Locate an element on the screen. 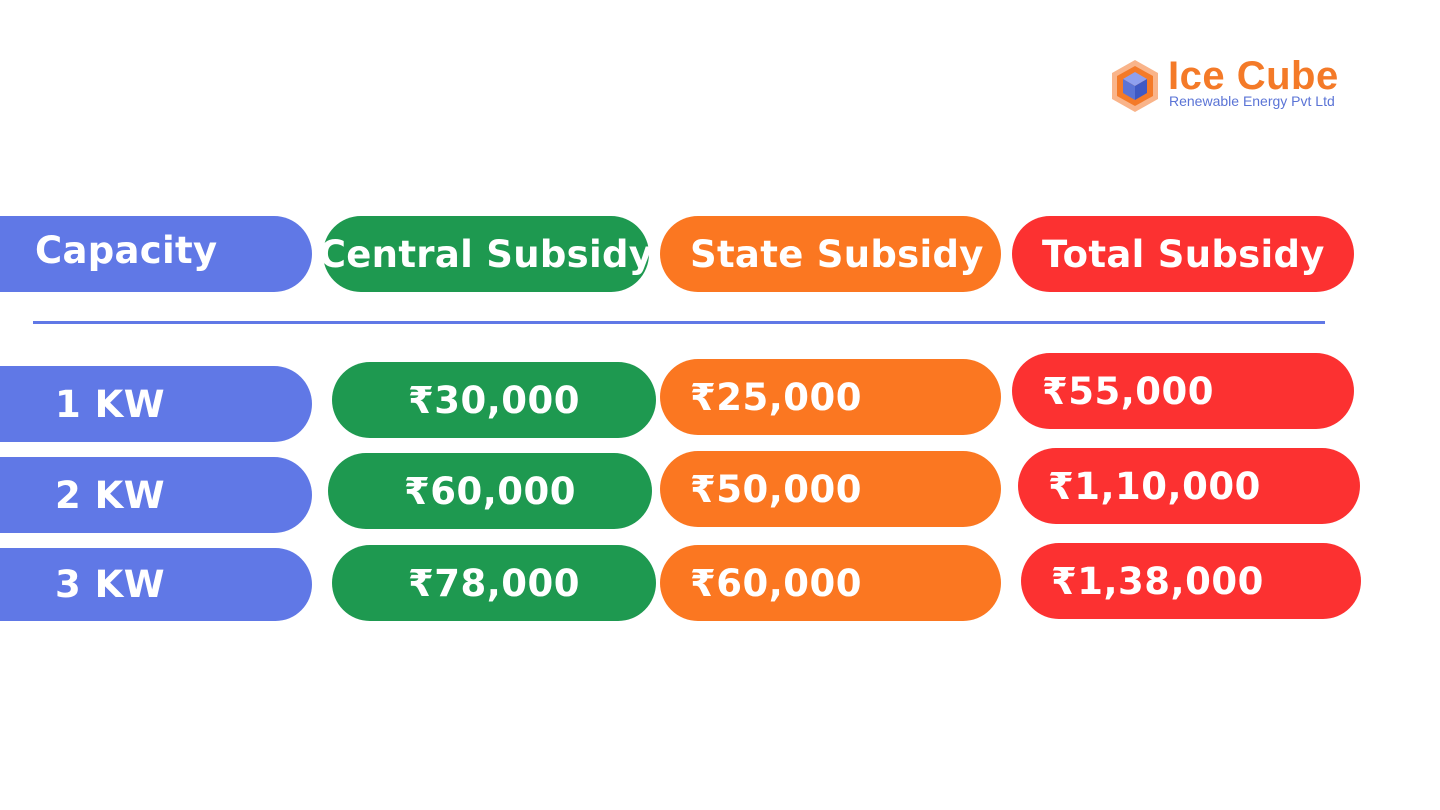 Image resolution: width=1440 pixels, height=810 pixels. total-subsidy-value: ₹55,000 is located at coordinates (1128, 391).